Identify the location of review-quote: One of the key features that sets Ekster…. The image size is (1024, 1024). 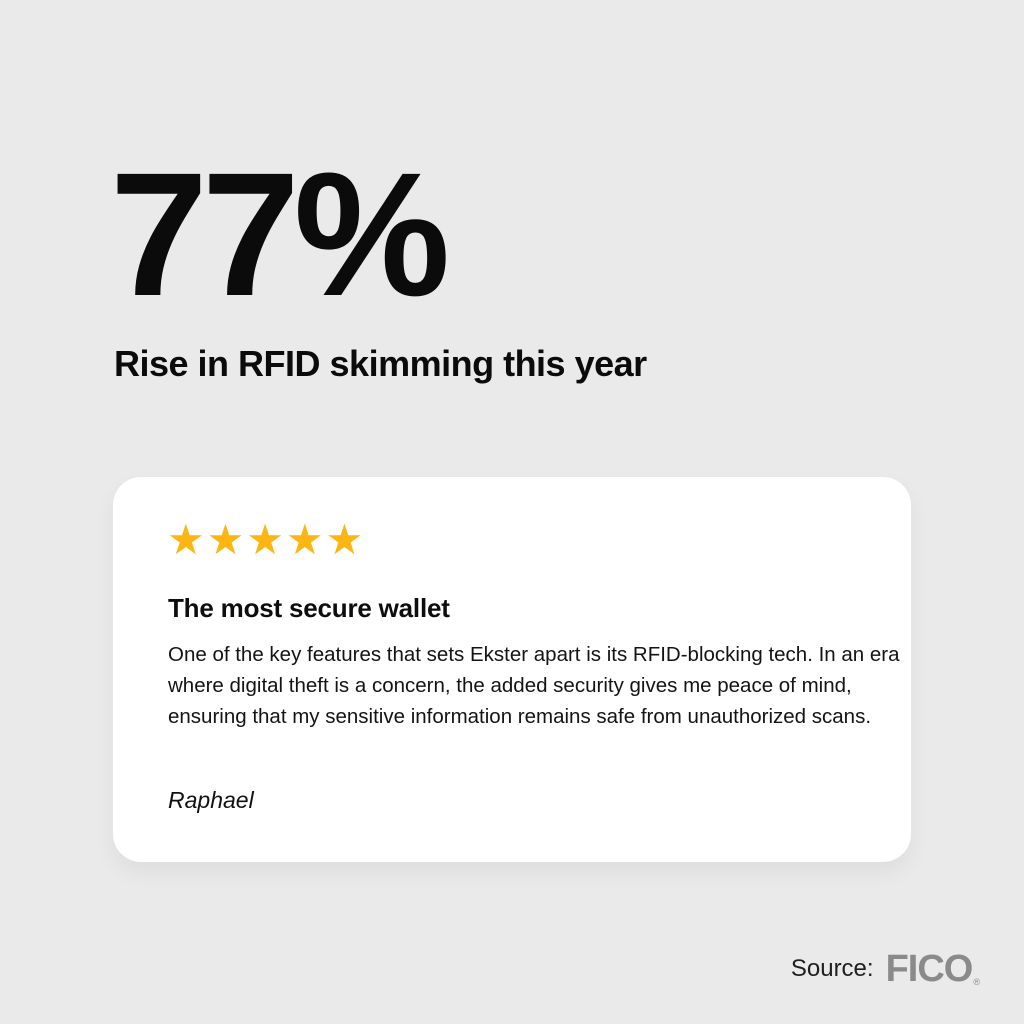
(534, 685).